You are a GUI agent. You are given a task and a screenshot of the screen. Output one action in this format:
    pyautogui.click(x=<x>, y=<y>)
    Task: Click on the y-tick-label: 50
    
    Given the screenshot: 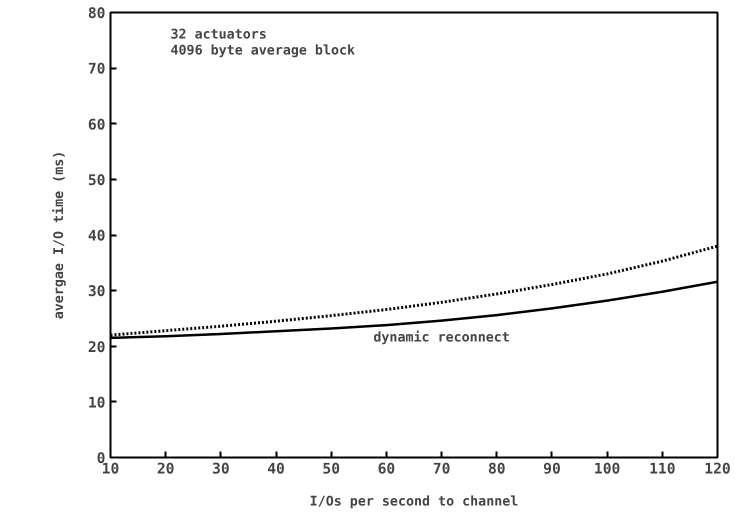 What is the action you would take?
    pyautogui.click(x=97, y=180)
    